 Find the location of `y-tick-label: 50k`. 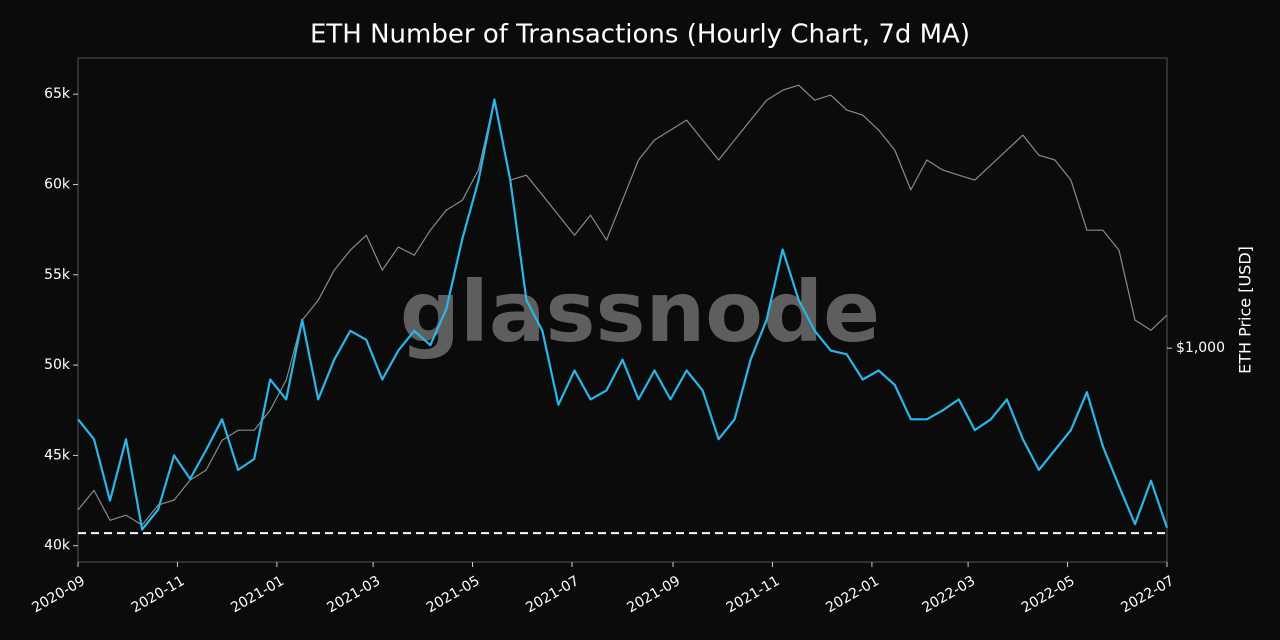

y-tick-label: 50k is located at coordinates (57, 365).